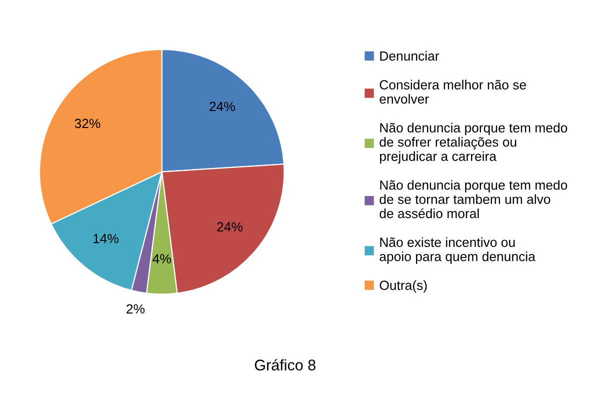  Describe the element at coordinates (458, 250) in the screenshot. I see `legend-label: Não existe incentivo ou apoio para quem denuncia` at that location.